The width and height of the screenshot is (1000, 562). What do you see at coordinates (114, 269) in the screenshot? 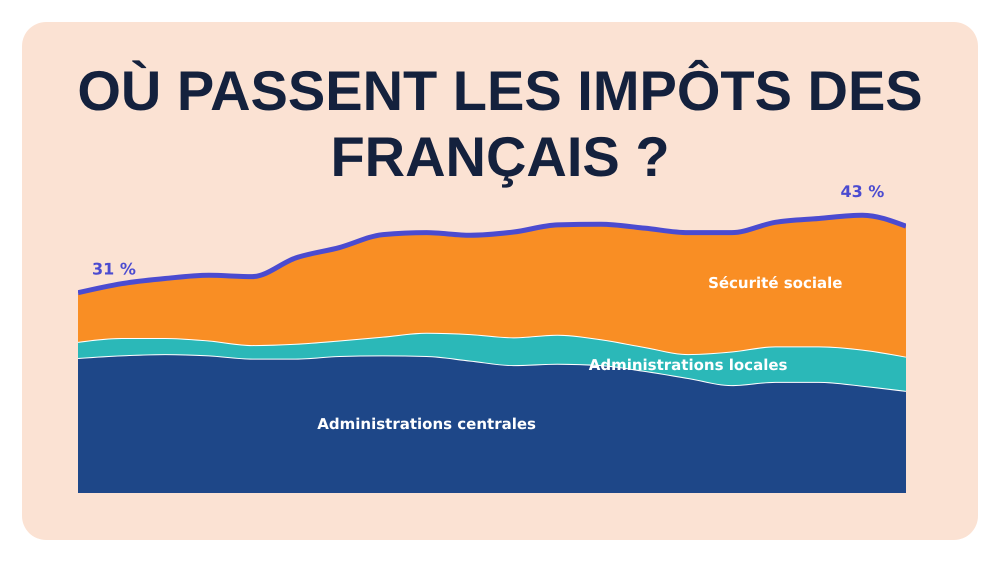
I see `data-label: 31 %` at bounding box center [114, 269].